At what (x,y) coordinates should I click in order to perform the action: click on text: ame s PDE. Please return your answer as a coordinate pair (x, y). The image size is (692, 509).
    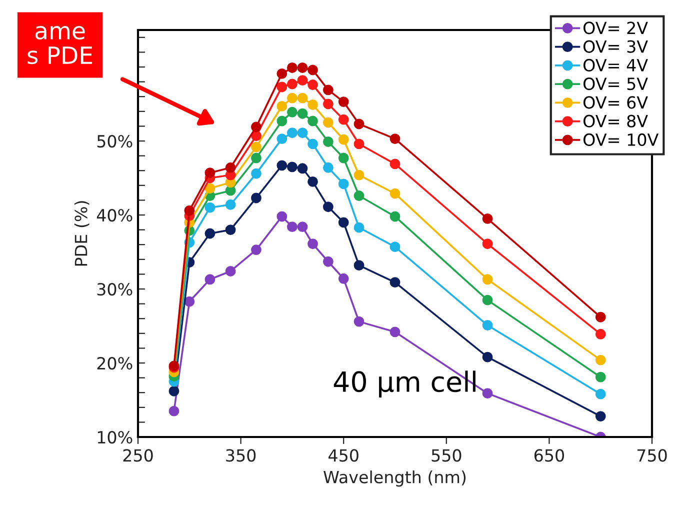
    Looking at the image, I should click on (60, 45).